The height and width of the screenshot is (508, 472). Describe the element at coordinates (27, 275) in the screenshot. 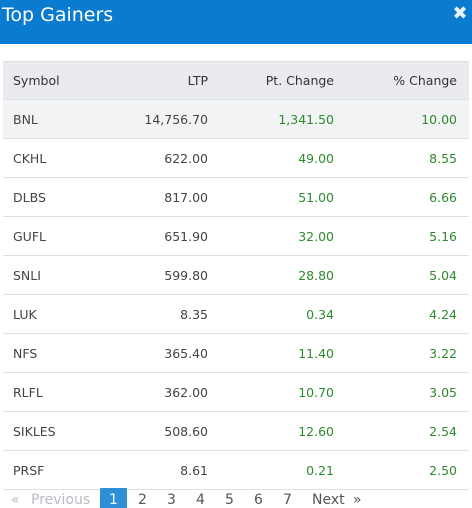

I see `symbol-cell: SNLI` at that location.